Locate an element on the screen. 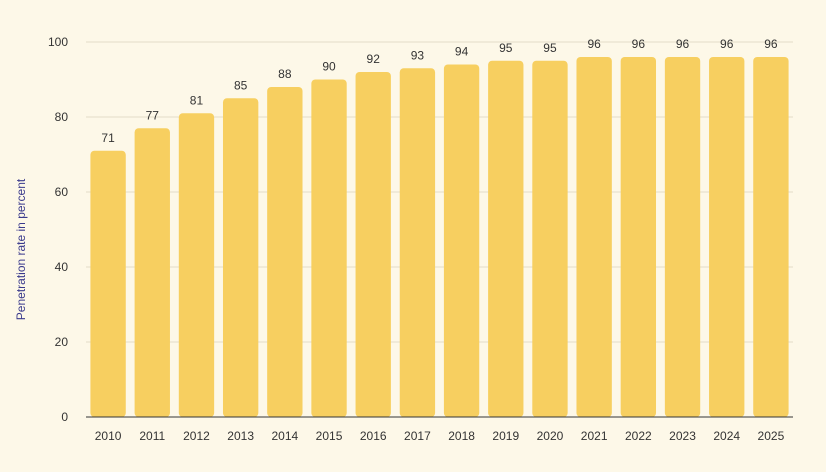 The image size is (826, 472). y-axis-ticks: 0 20 40 60 80 100 is located at coordinates (58, 229).